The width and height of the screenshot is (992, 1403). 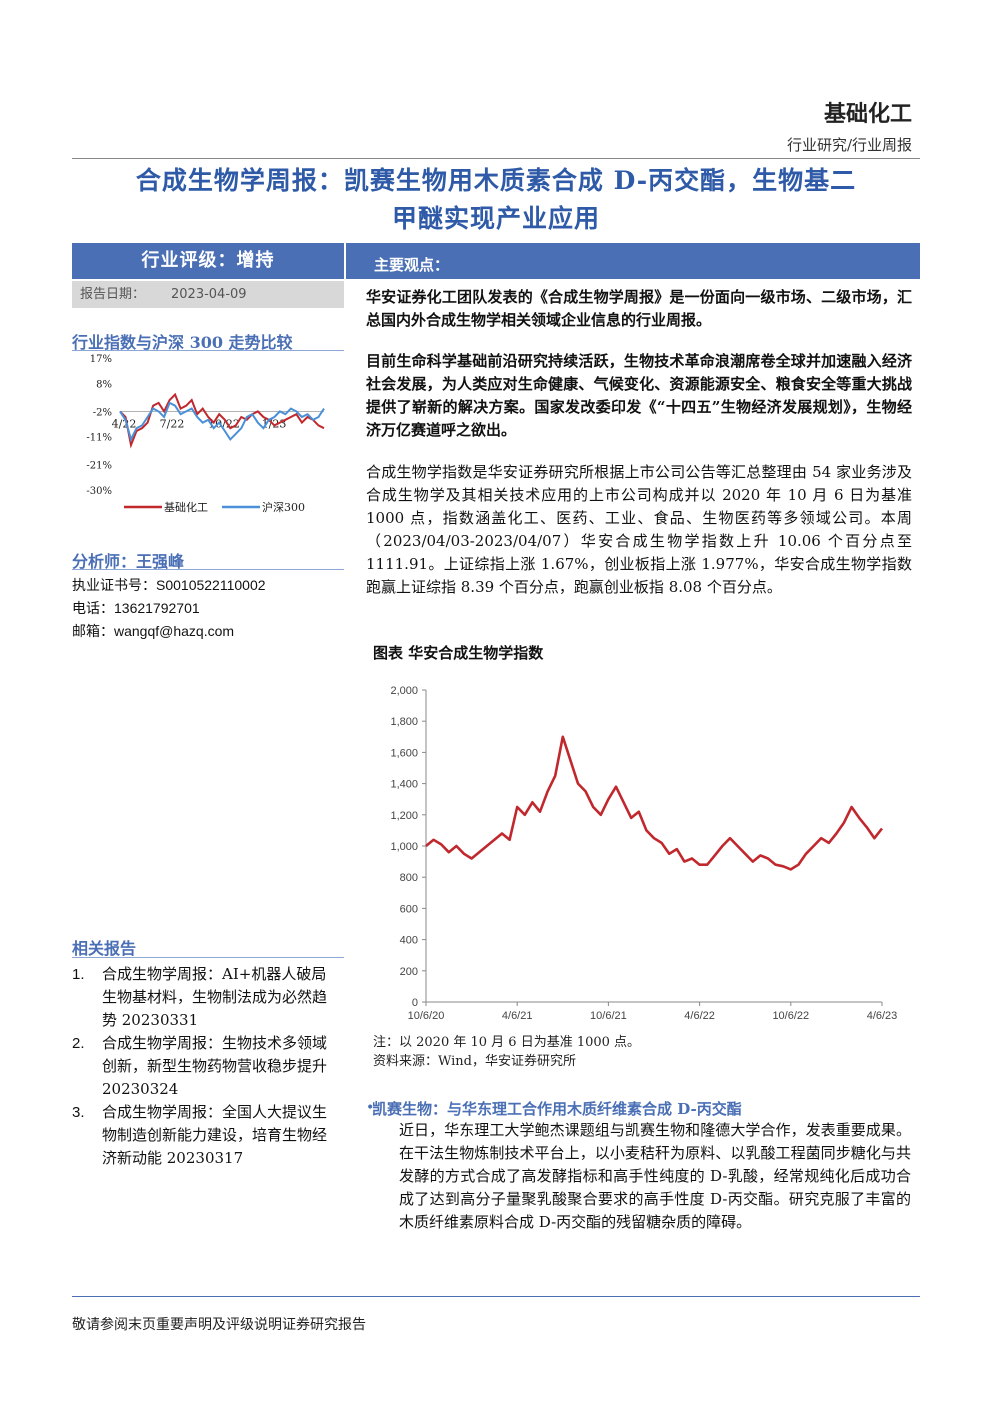 What do you see at coordinates (219, 1325) in the screenshot?
I see `footer-disclaimer: 敬请参阅末页重要声明及评级说明证券研究报告` at bounding box center [219, 1325].